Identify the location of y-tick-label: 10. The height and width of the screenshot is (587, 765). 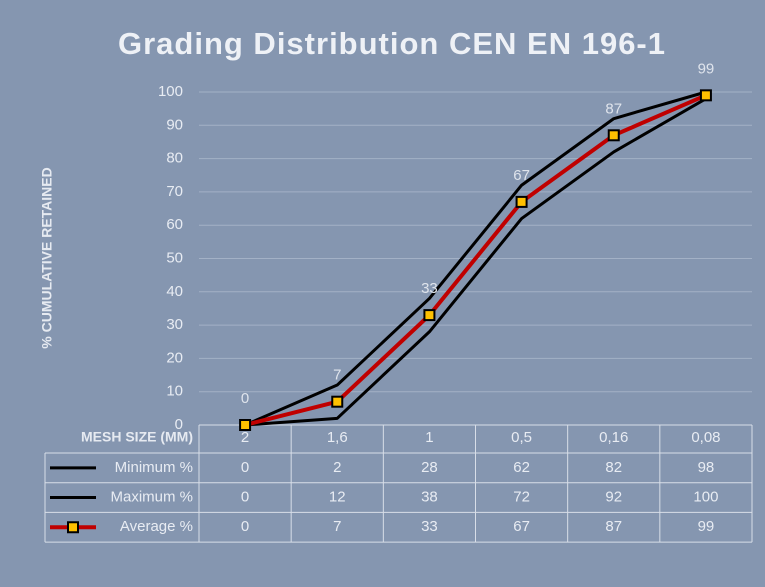
(174, 391).